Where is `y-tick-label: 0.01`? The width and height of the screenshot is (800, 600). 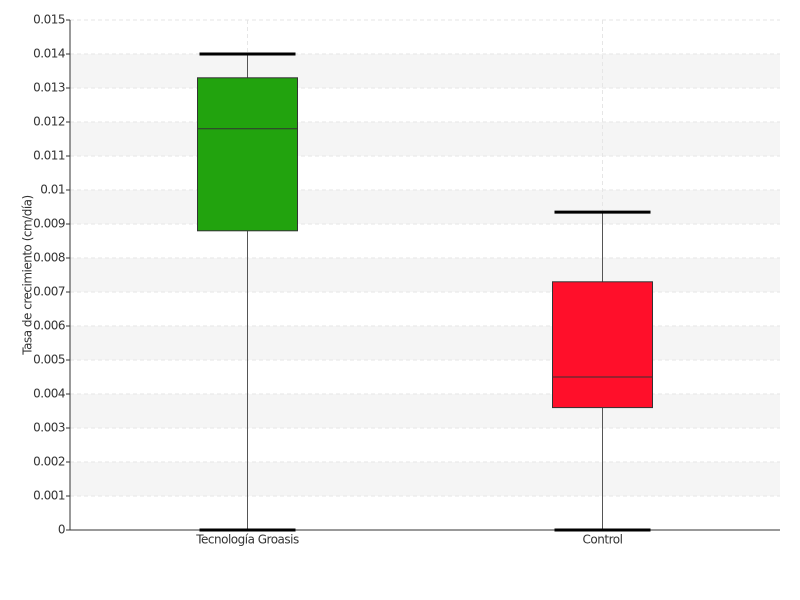
y-tick-label: 0.01 is located at coordinates (52, 190).